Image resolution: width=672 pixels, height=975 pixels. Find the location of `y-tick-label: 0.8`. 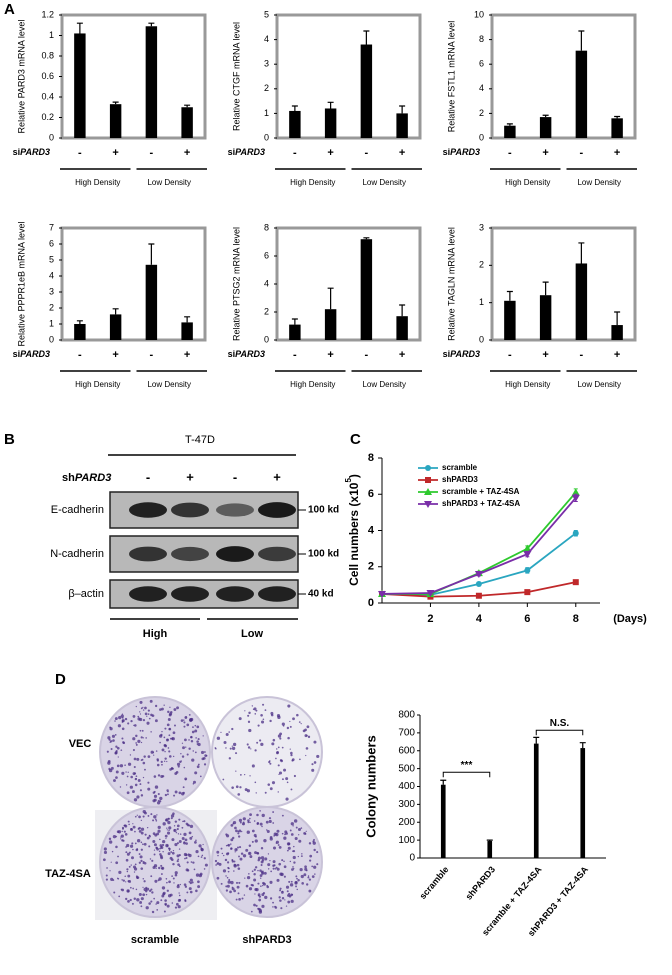

y-tick-label: 0.8 is located at coordinates (47, 55).